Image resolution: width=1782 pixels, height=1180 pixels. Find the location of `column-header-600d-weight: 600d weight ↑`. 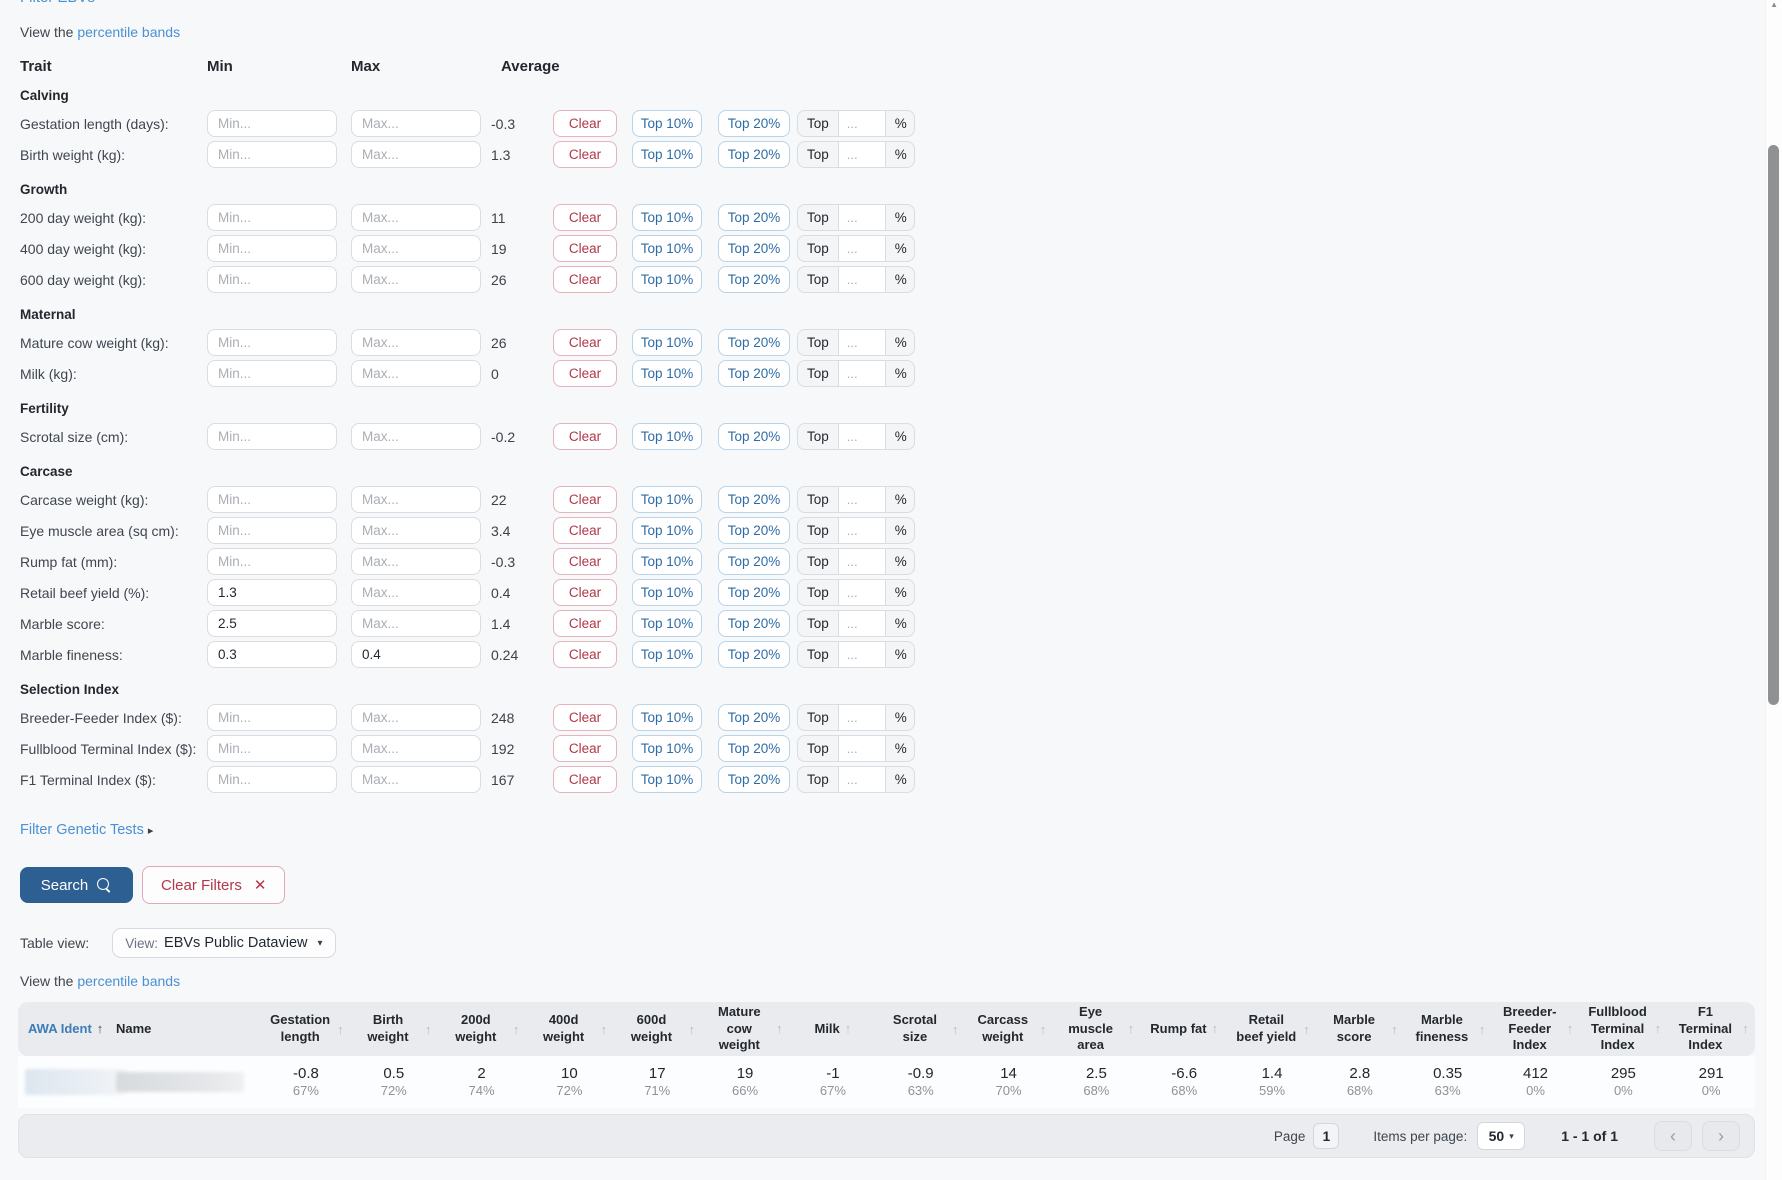

column-header-600d-weight: 600d weight ↑ is located at coordinates (662, 1028).